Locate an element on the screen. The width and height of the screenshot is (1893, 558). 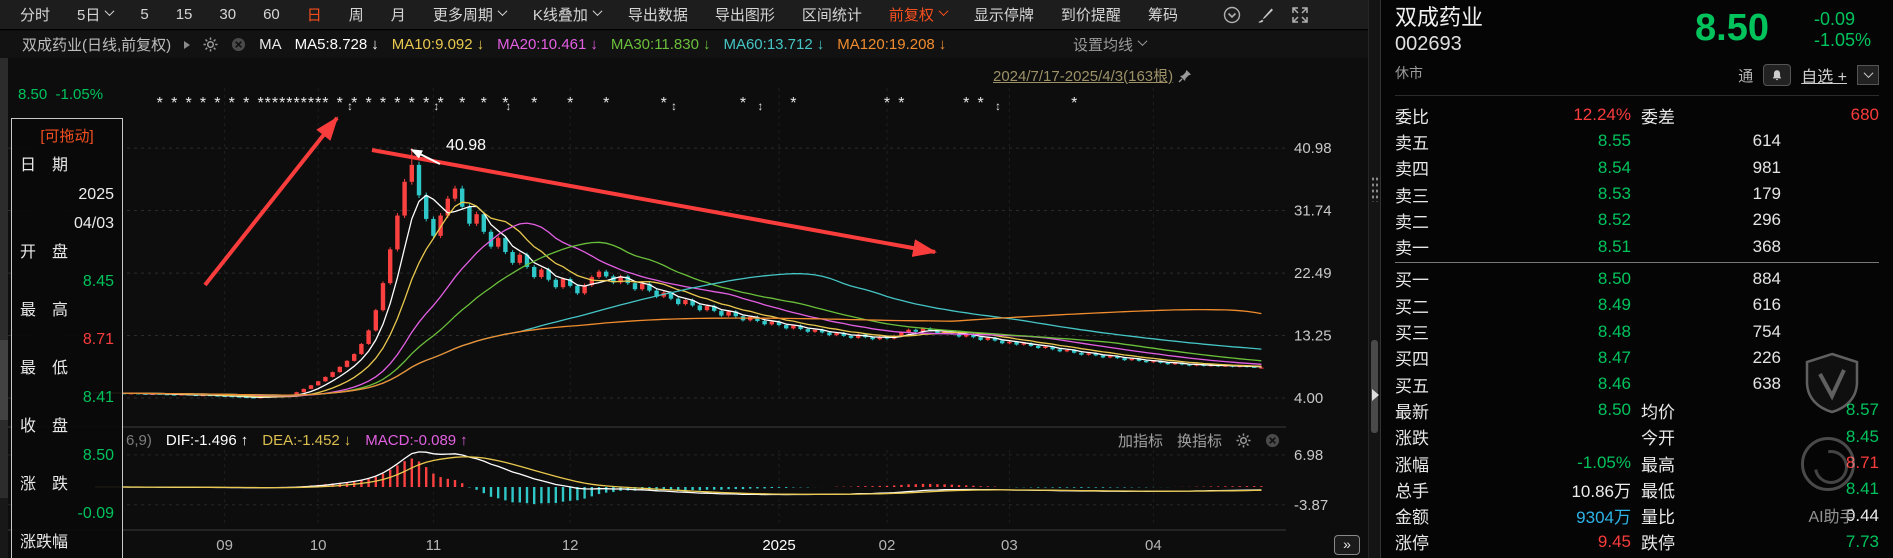
show-halts-button: 显示停牌 is located at coordinates (1003, 15).